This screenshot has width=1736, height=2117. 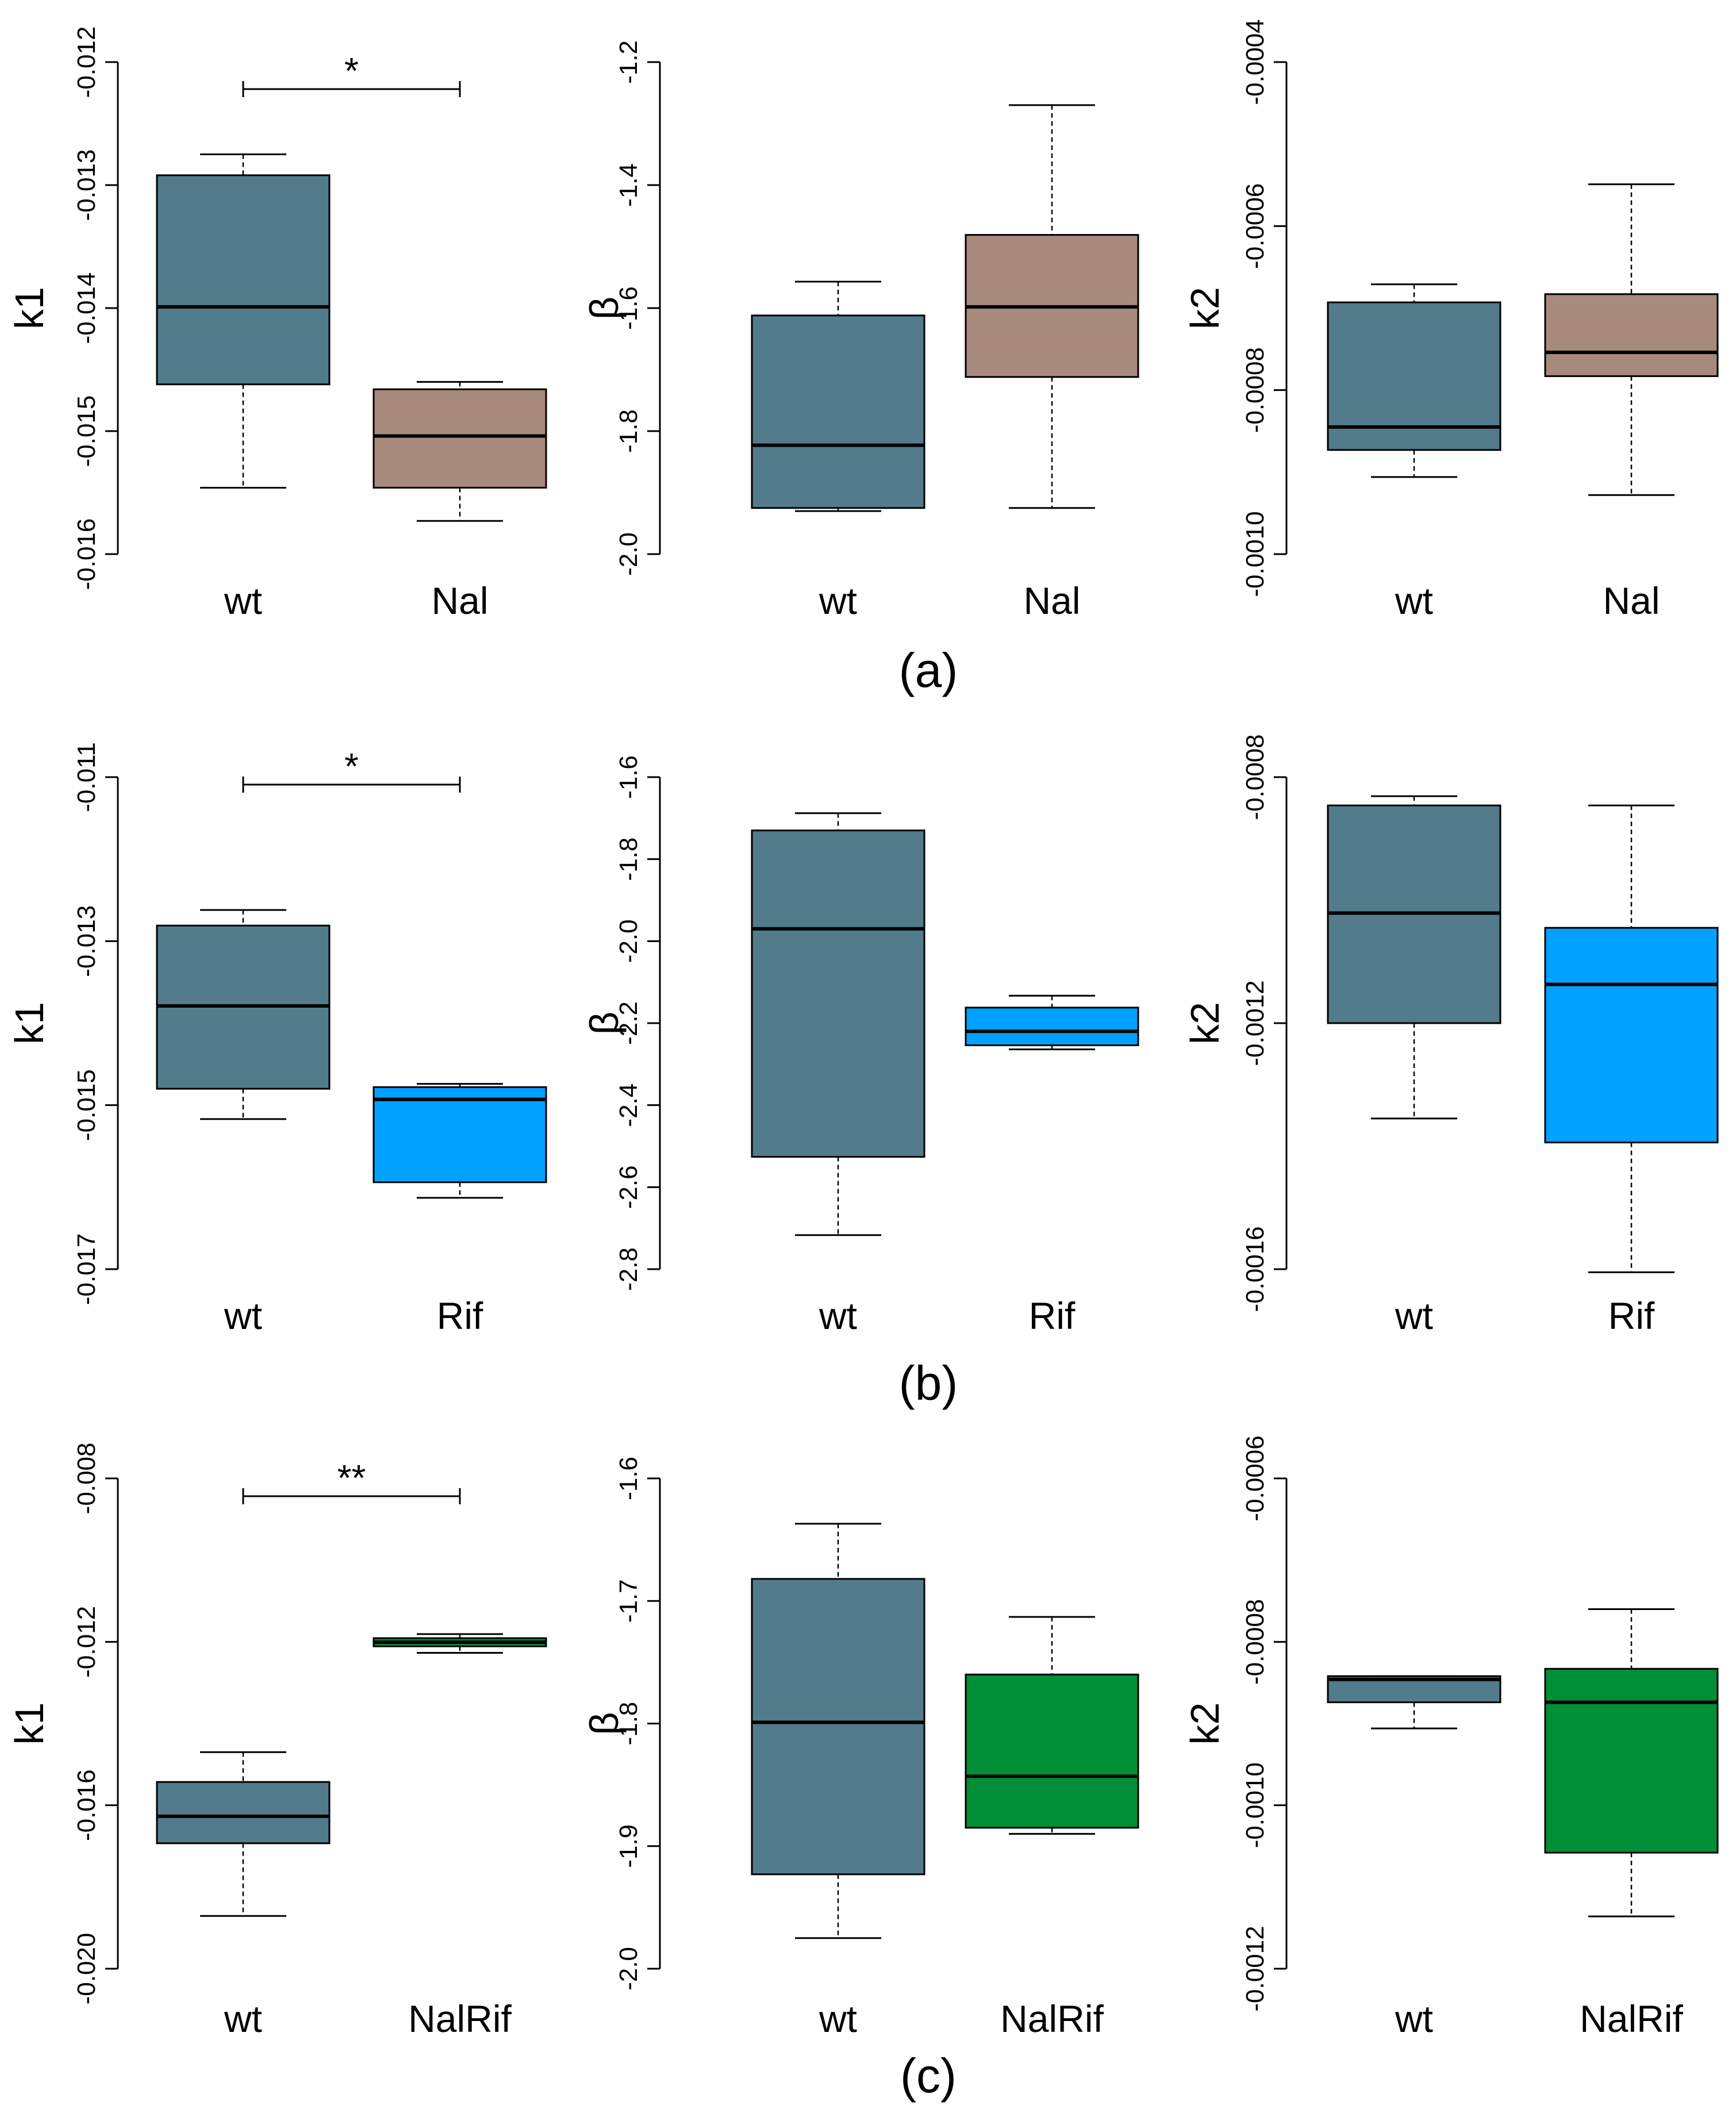 What do you see at coordinates (629, 1269) in the screenshot?
I see `y-tick-label: -2.8` at bounding box center [629, 1269].